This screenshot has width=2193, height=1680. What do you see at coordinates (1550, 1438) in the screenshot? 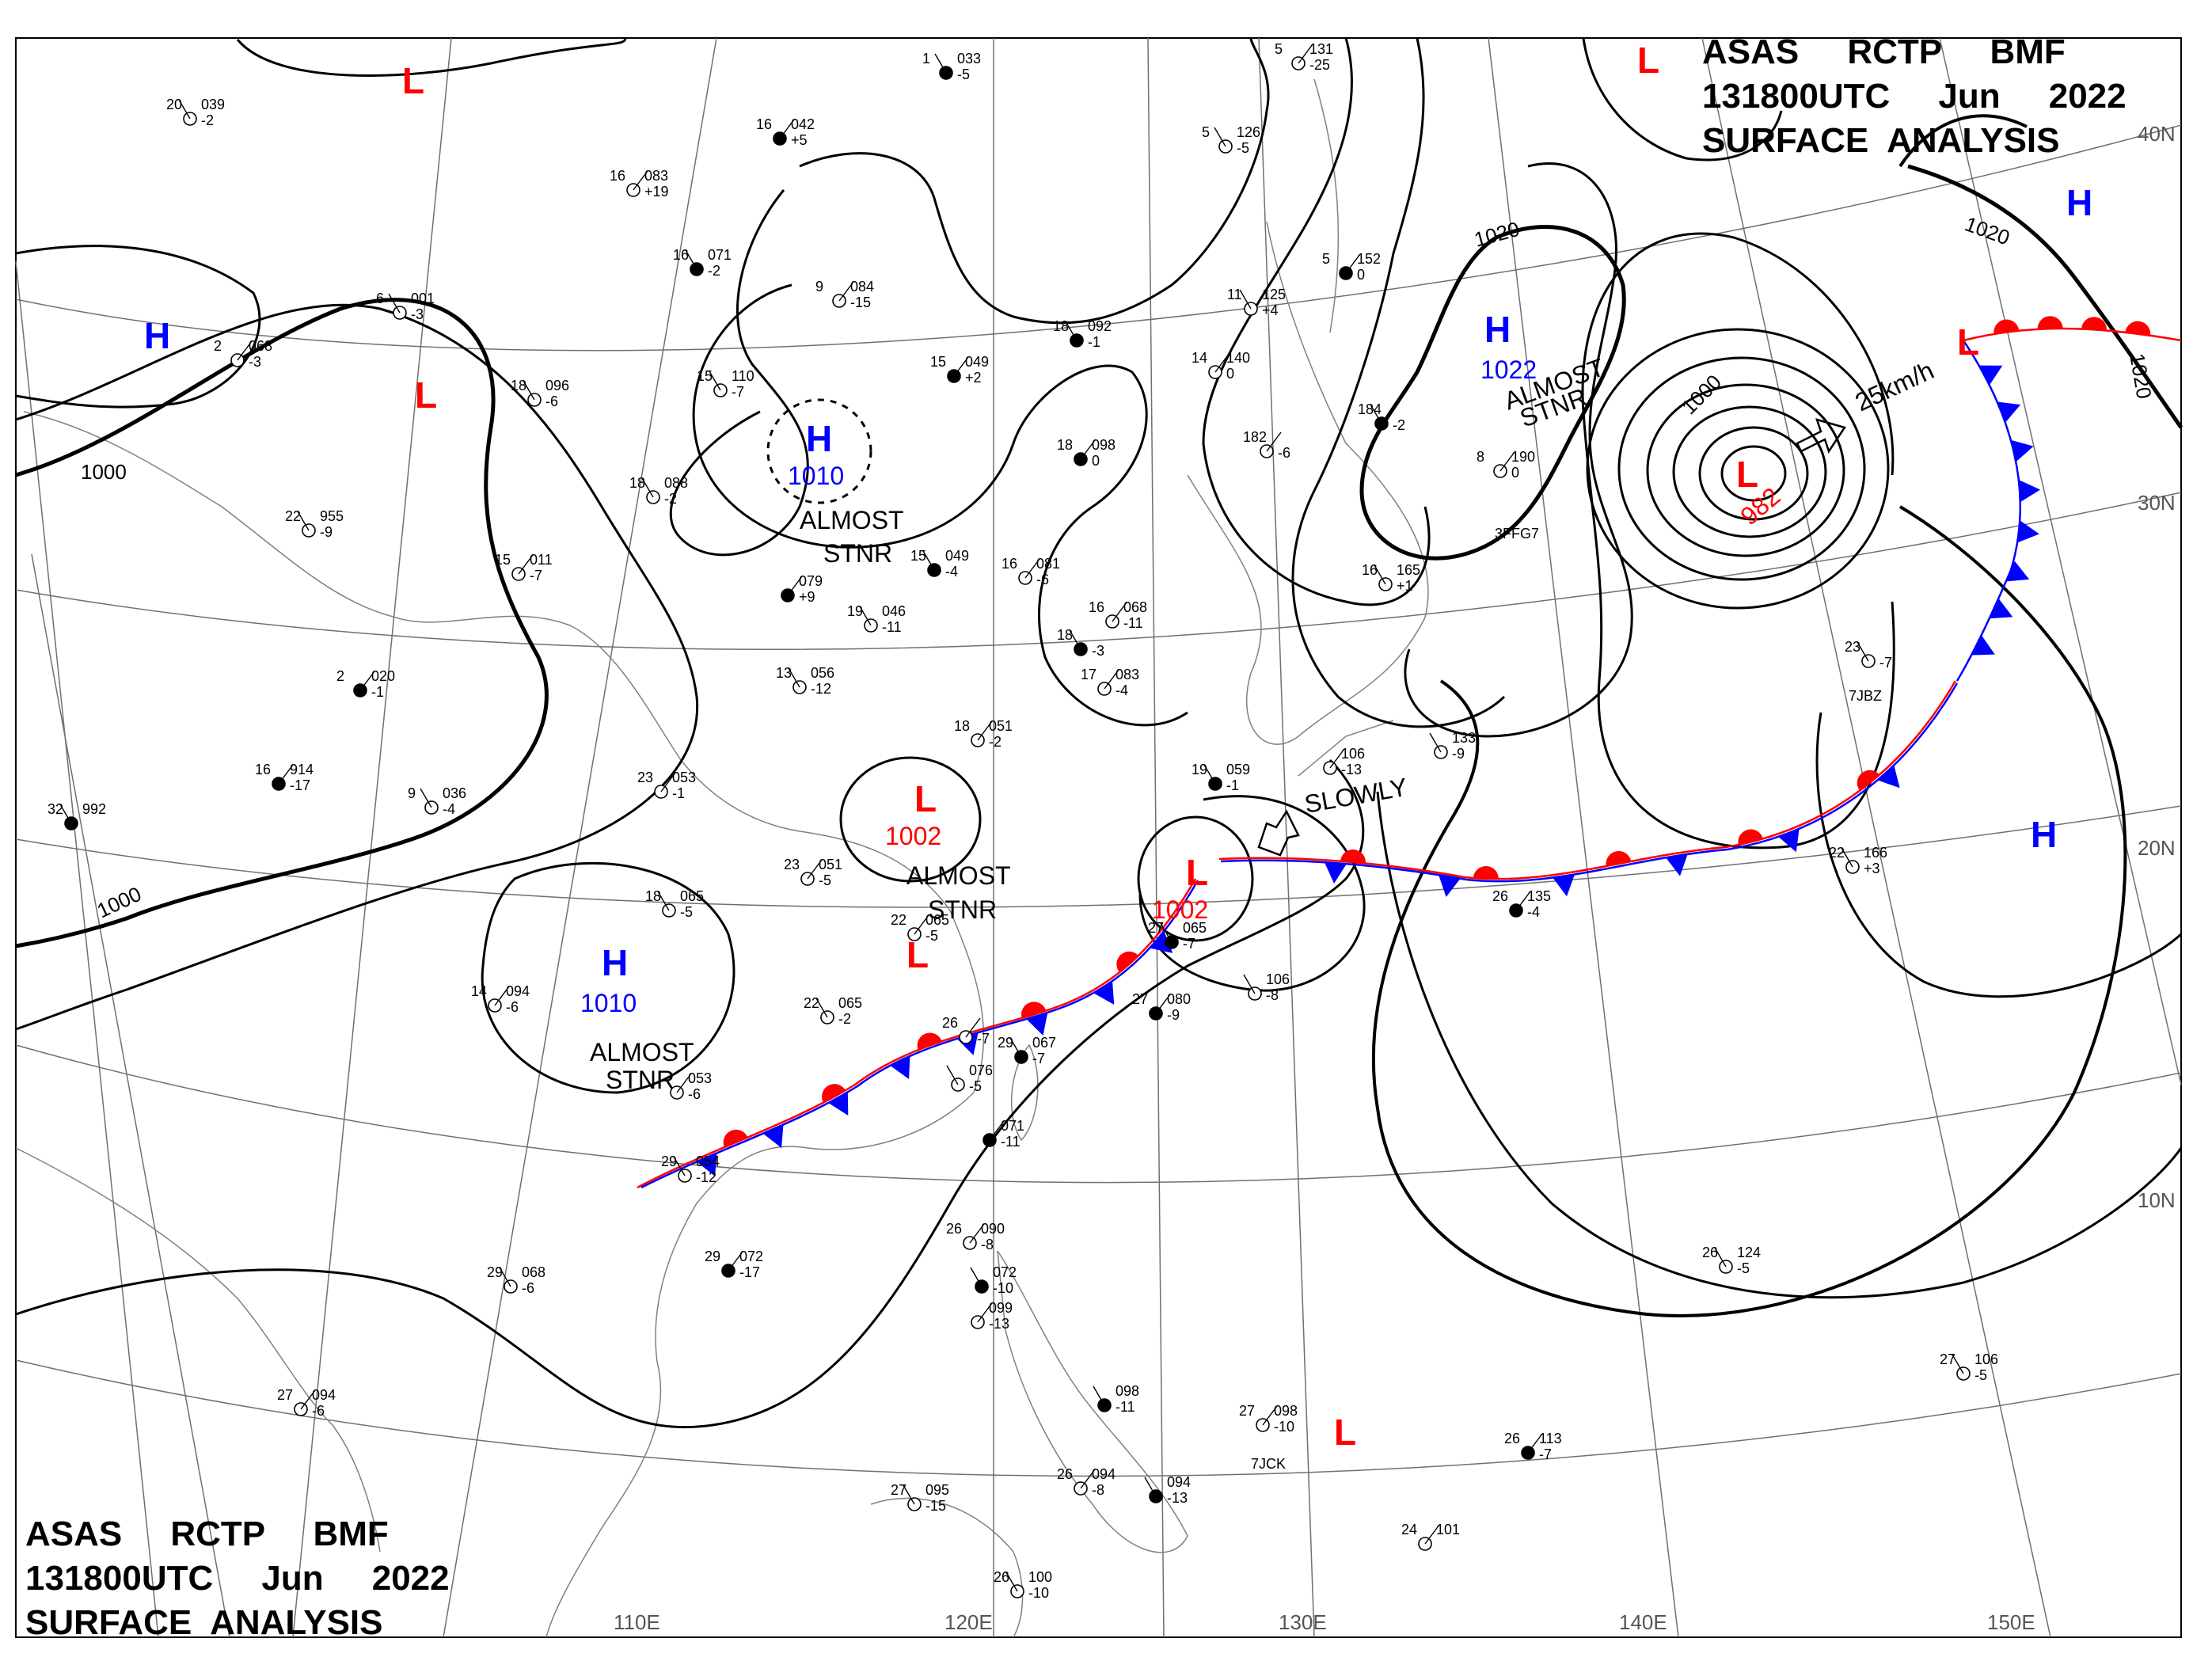
I see `station-pressure: 113` at bounding box center [1550, 1438].